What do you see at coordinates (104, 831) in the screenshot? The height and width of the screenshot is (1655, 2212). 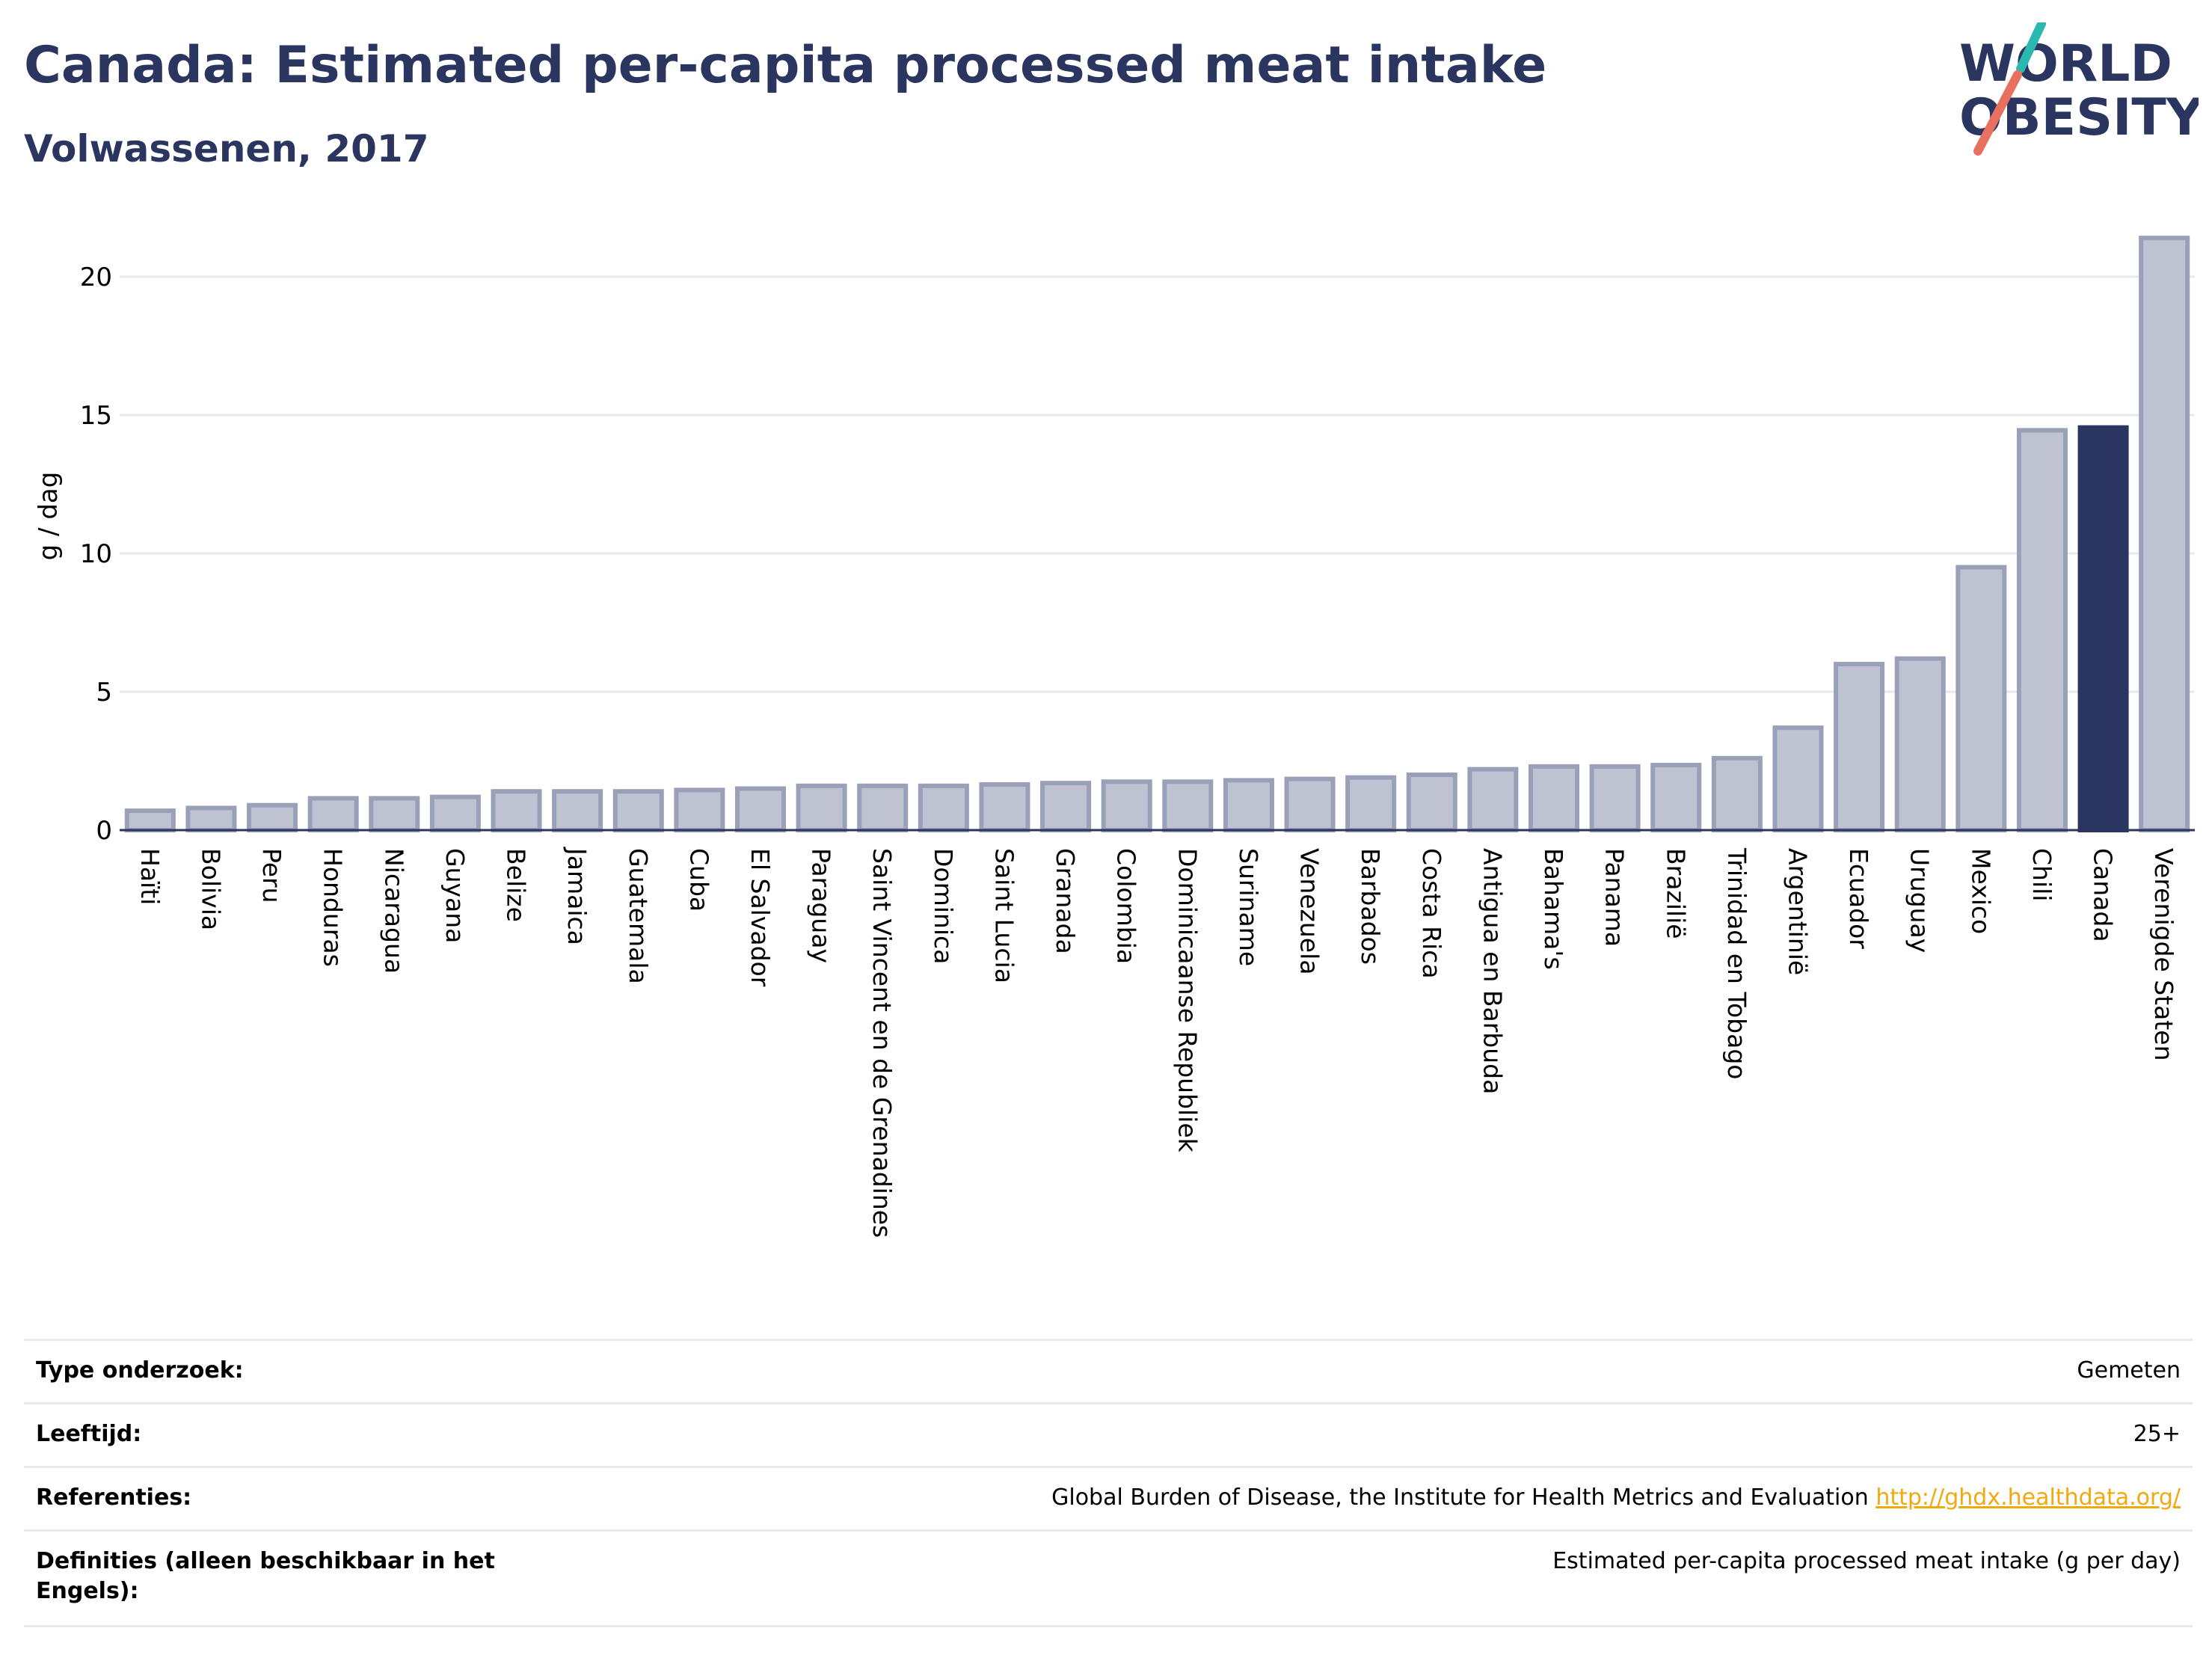 I see `y-tick-label: 0` at bounding box center [104, 831].